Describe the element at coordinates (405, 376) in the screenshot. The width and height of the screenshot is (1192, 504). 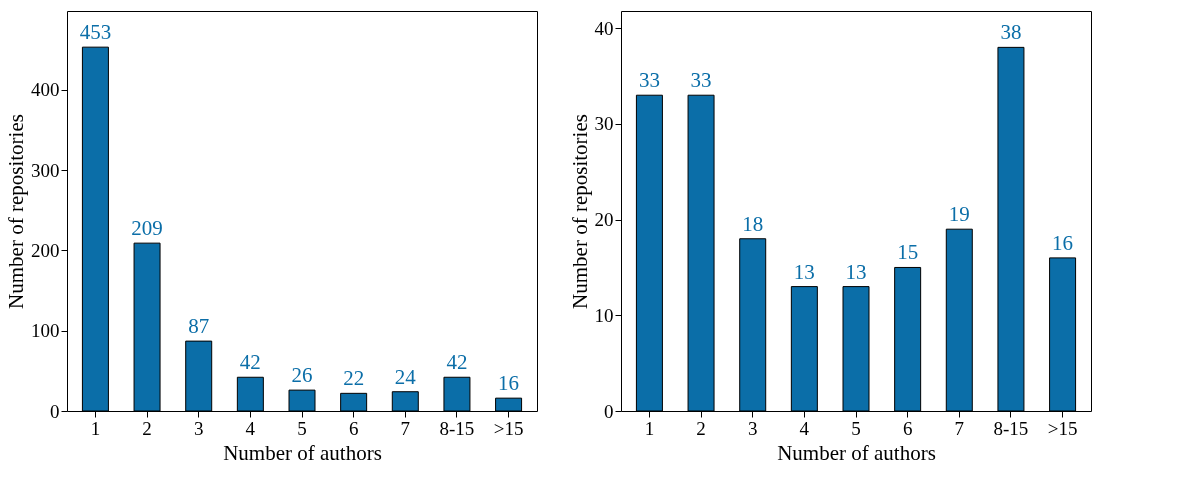
I see `data-label: 24` at that location.